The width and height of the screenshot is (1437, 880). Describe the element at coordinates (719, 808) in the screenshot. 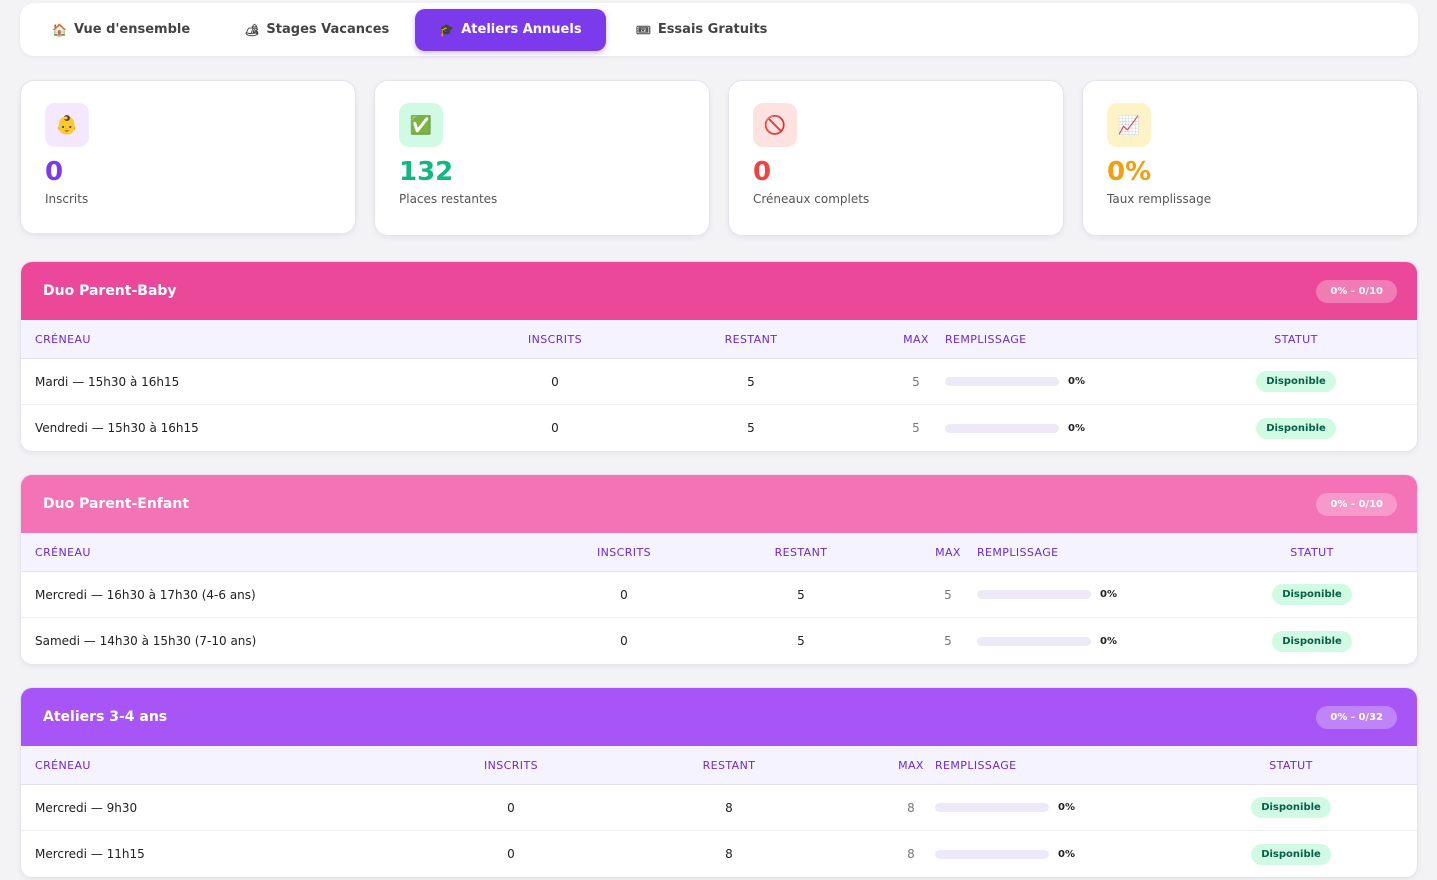

I see `table-row: Mercredi — 9h30 0 8 8 0% Disponible` at that location.